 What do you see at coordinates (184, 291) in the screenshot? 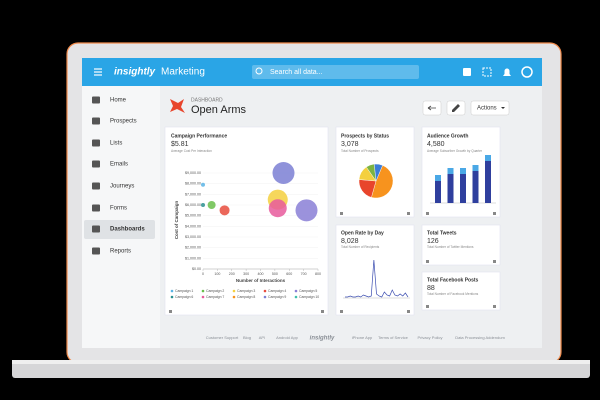
I see `legend-label: Campaign 1` at bounding box center [184, 291].